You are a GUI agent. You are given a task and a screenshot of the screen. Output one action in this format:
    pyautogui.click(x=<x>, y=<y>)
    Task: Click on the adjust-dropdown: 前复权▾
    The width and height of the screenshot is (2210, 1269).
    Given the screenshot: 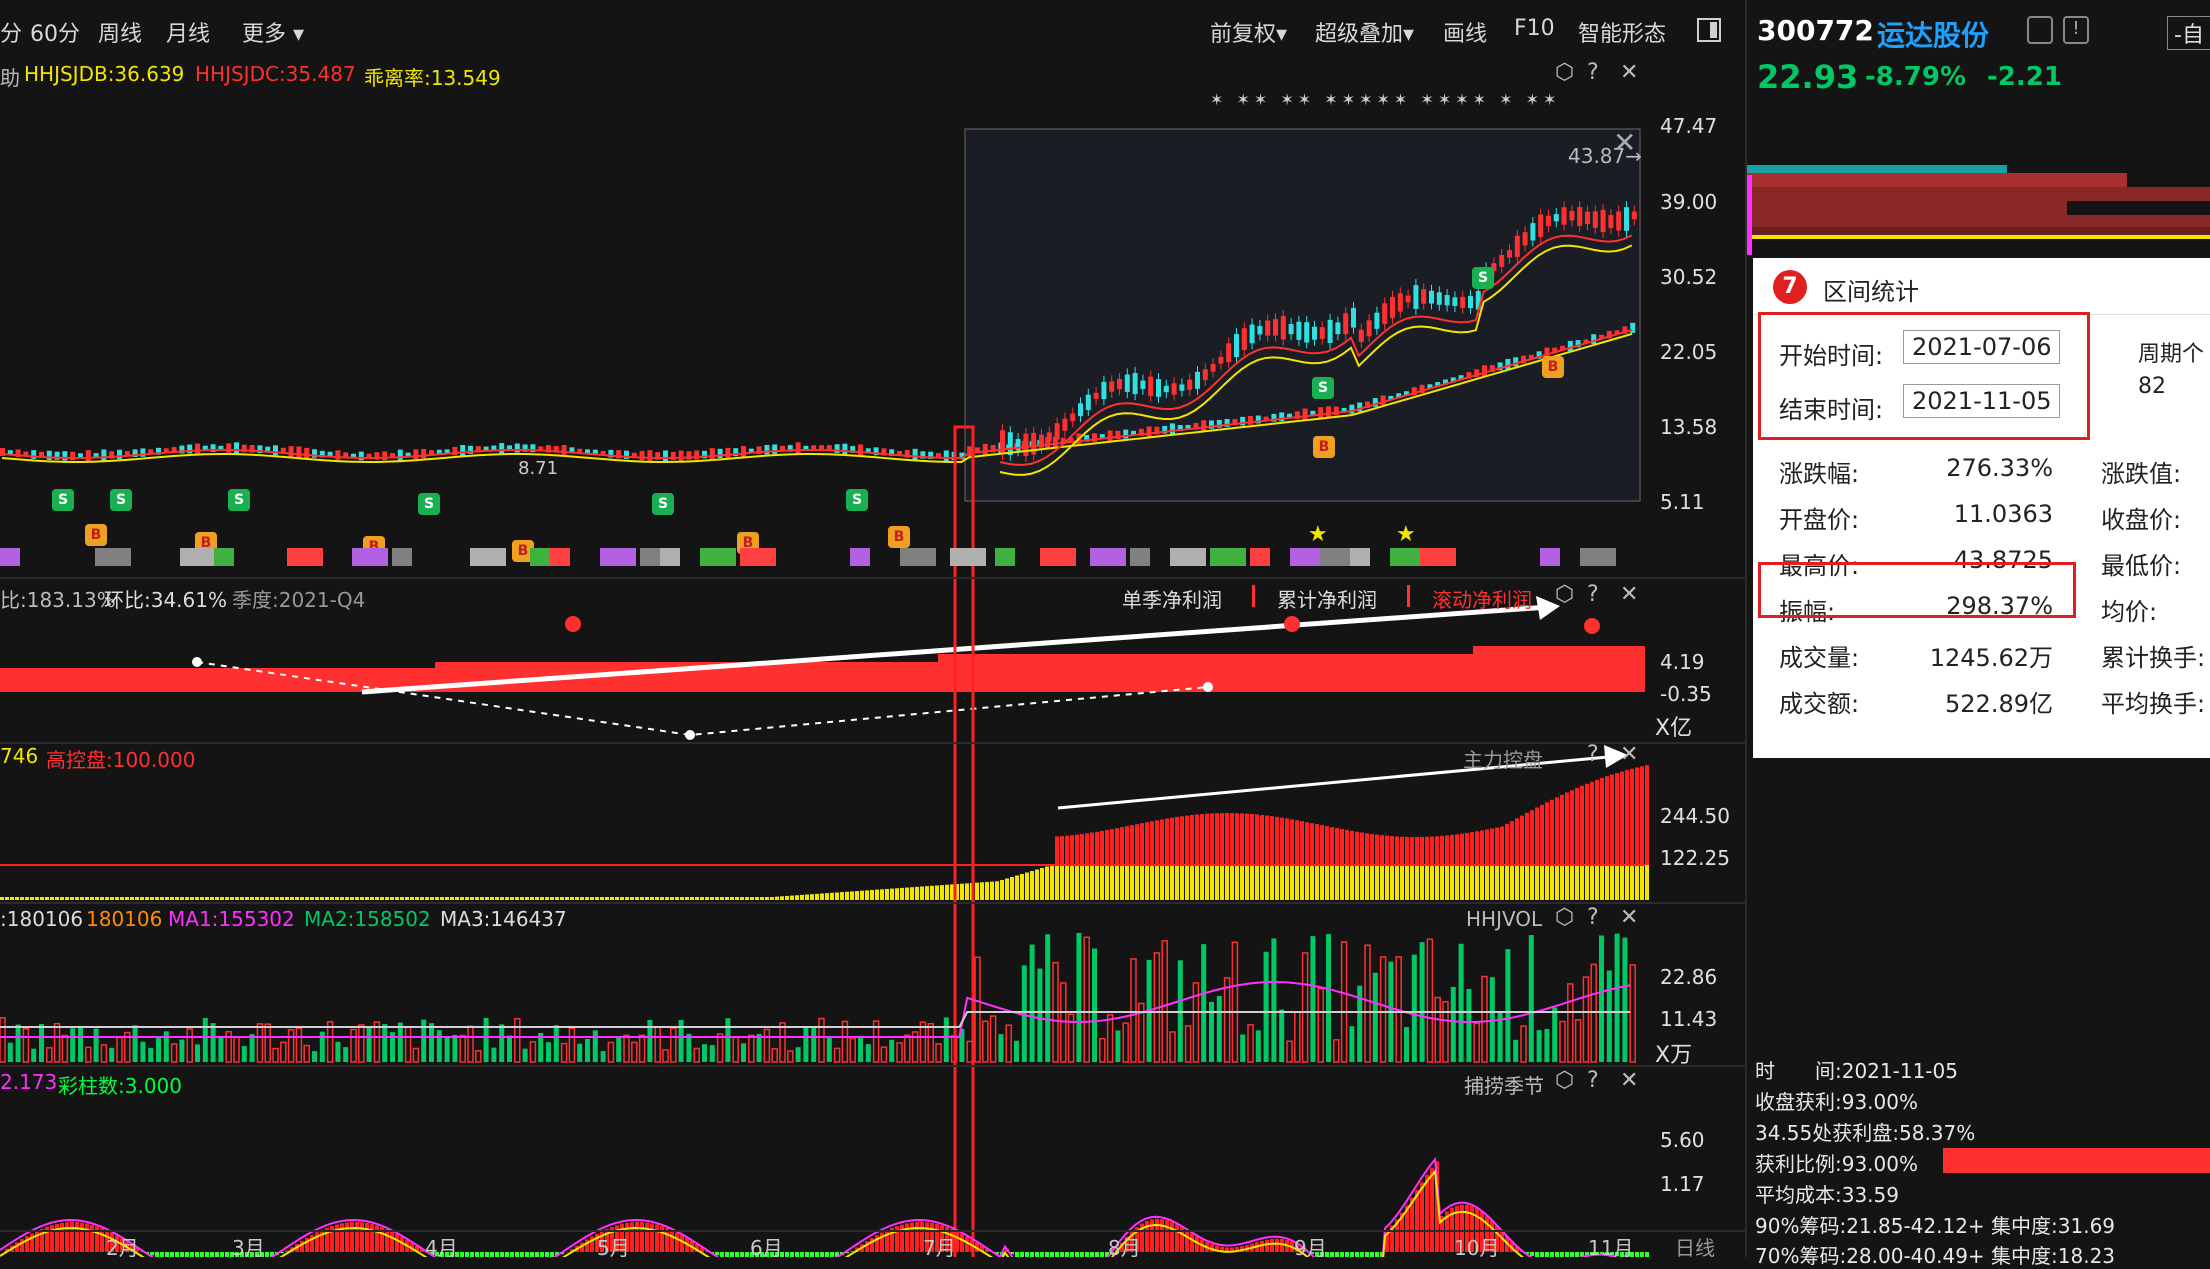 What is the action you would take?
    pyautogui.click(x=1248, y=32)
    